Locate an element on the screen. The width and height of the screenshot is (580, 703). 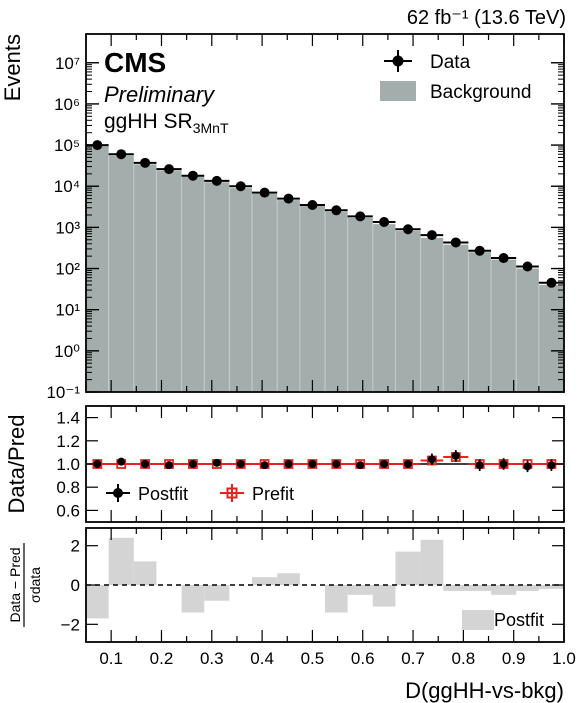
ratio-y-tick-label: 1.4 is located at coordinates (68, 418).